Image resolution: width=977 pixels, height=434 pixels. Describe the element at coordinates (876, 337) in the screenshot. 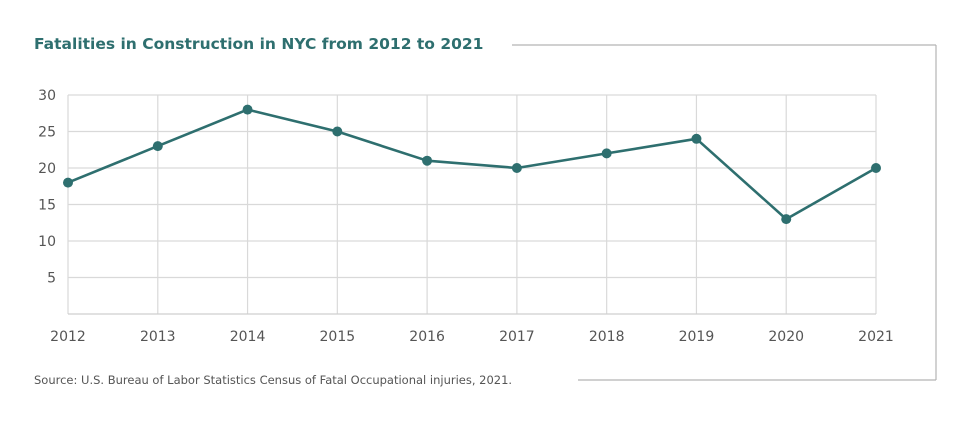

I see `x-tick-label: 2021` at that location.